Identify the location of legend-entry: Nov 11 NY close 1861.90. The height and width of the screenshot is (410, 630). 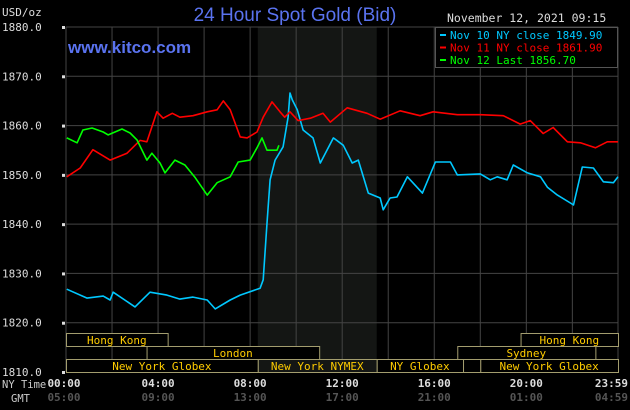
(526, 48).